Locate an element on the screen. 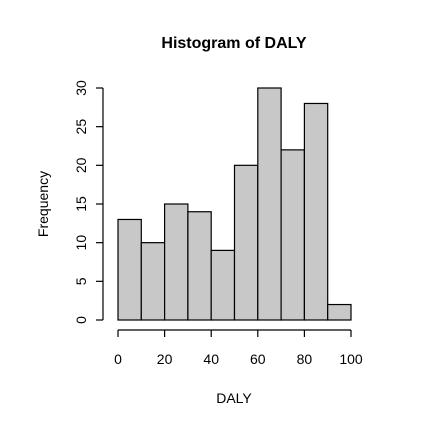 This screenshot has height=428, width=431. y-axis-label: Frequency is located at coordinates (43, 204).